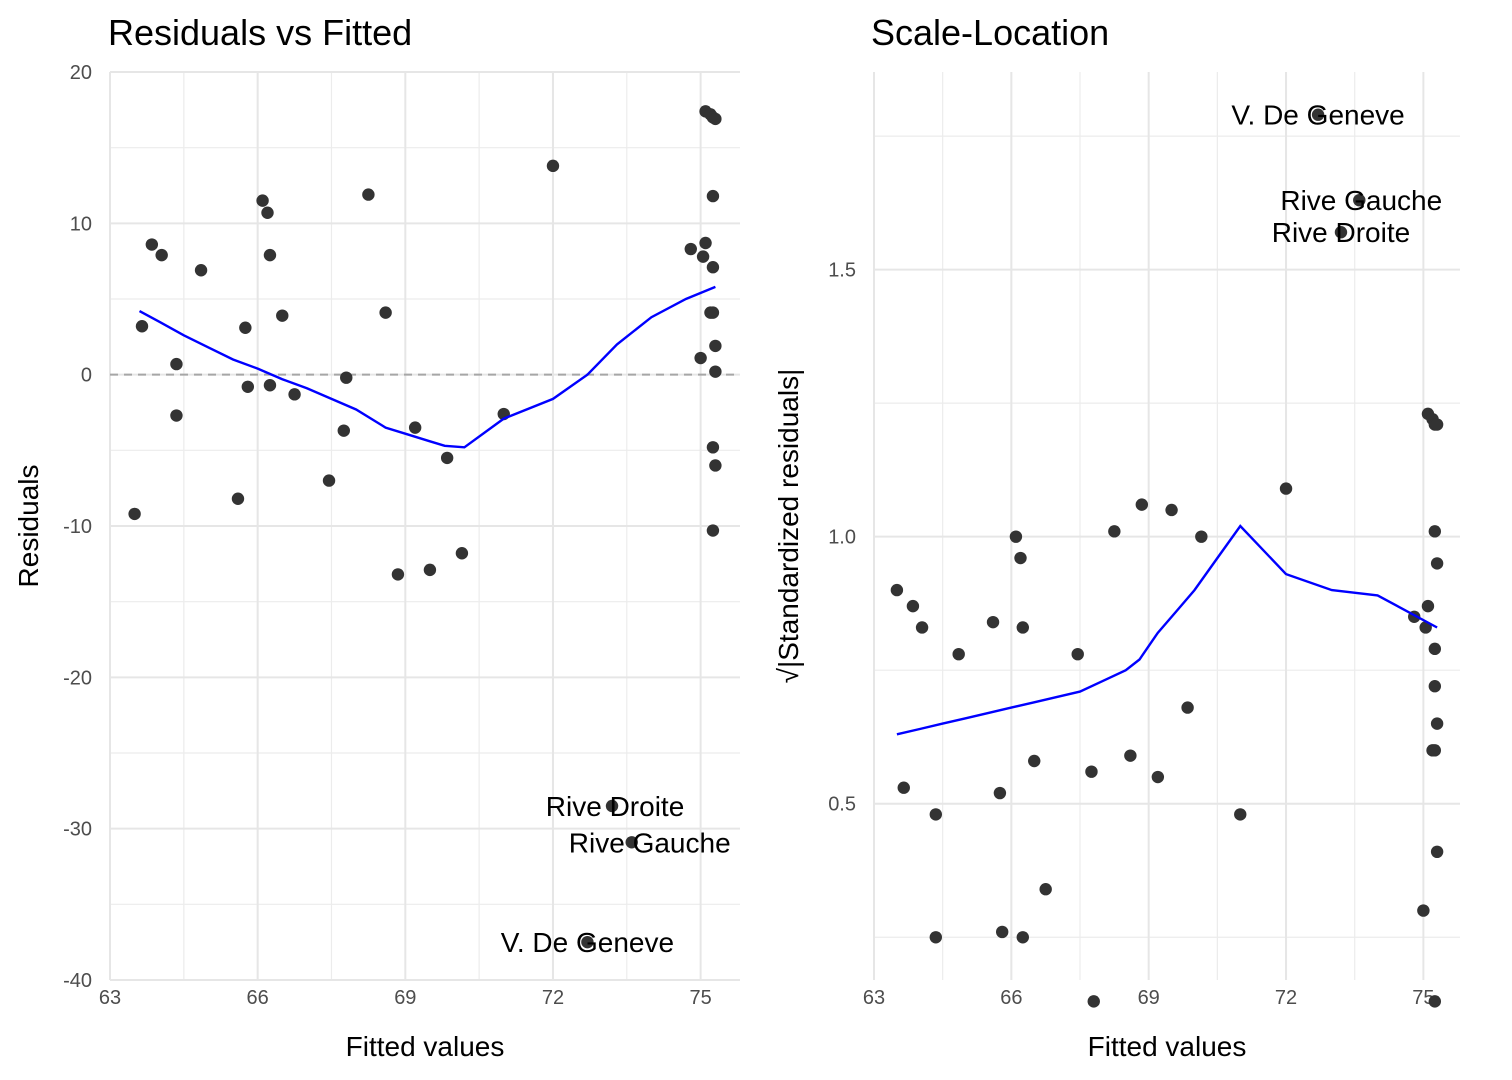 The width and height of the screenshot is (1512, 1080). I want to click on y-tick-label: 0, so click(86, 376).